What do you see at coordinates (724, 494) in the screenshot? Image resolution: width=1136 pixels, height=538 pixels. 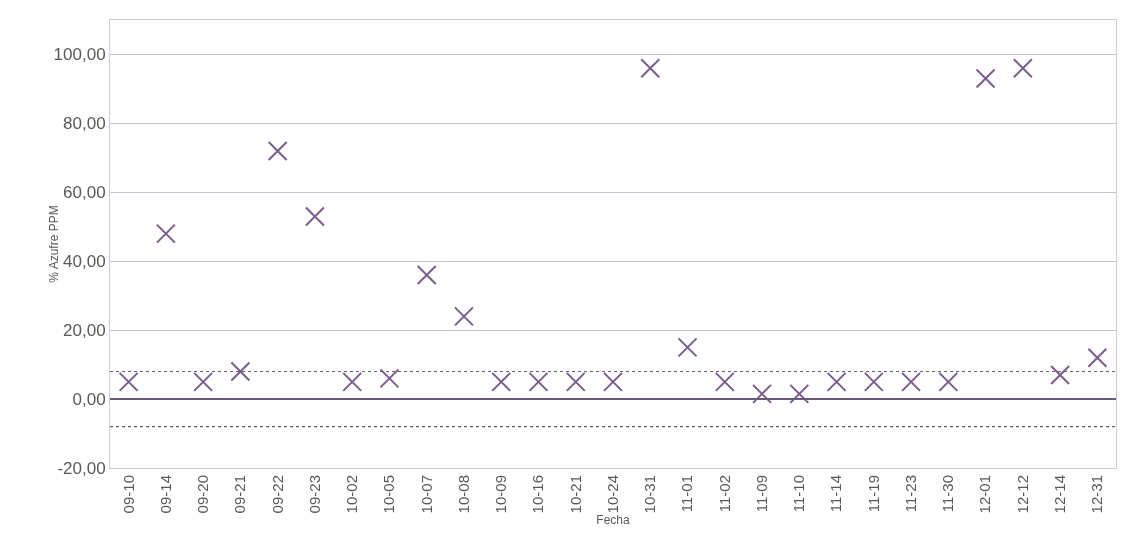 I see `x-tick-label: 11-02` at bounding box center [724, 494].